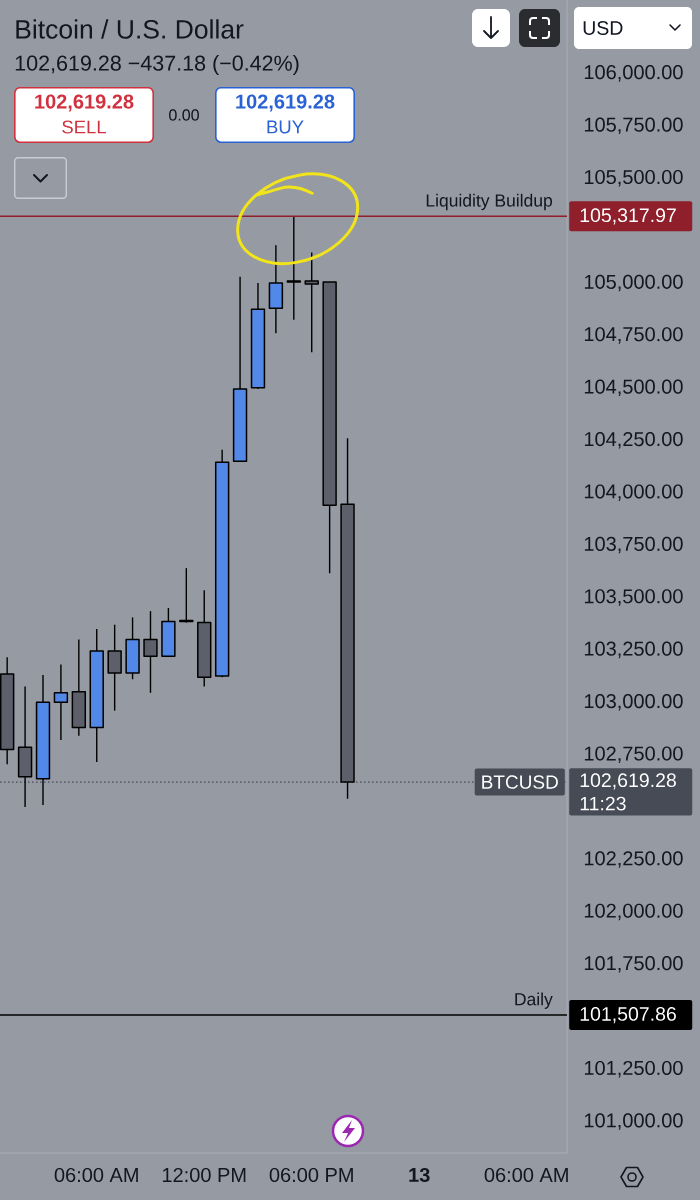 Image resolution: width=700 pixels, height=1200 pixels. What do you see at coordinates (130, 29) in the screenshot?
I see `text: Bitcoin / U.S. Dollar` at bounding box center [130, 29].